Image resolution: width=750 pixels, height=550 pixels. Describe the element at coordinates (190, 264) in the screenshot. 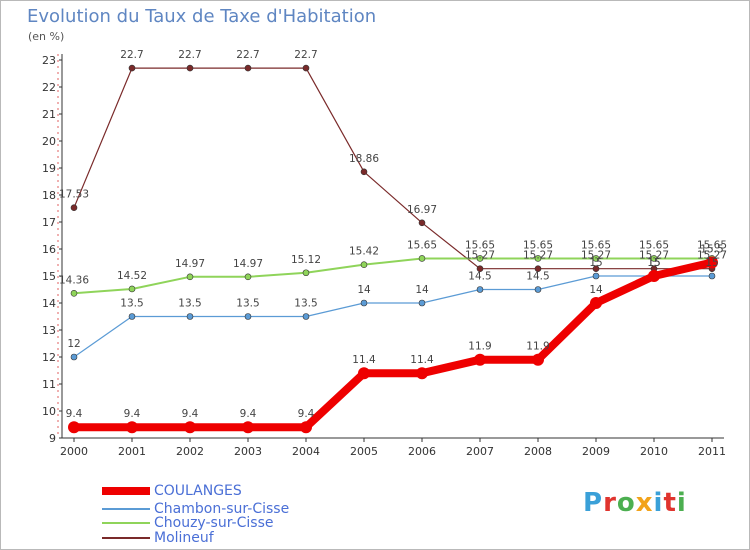

I see `data-label: 14.97` at that location.